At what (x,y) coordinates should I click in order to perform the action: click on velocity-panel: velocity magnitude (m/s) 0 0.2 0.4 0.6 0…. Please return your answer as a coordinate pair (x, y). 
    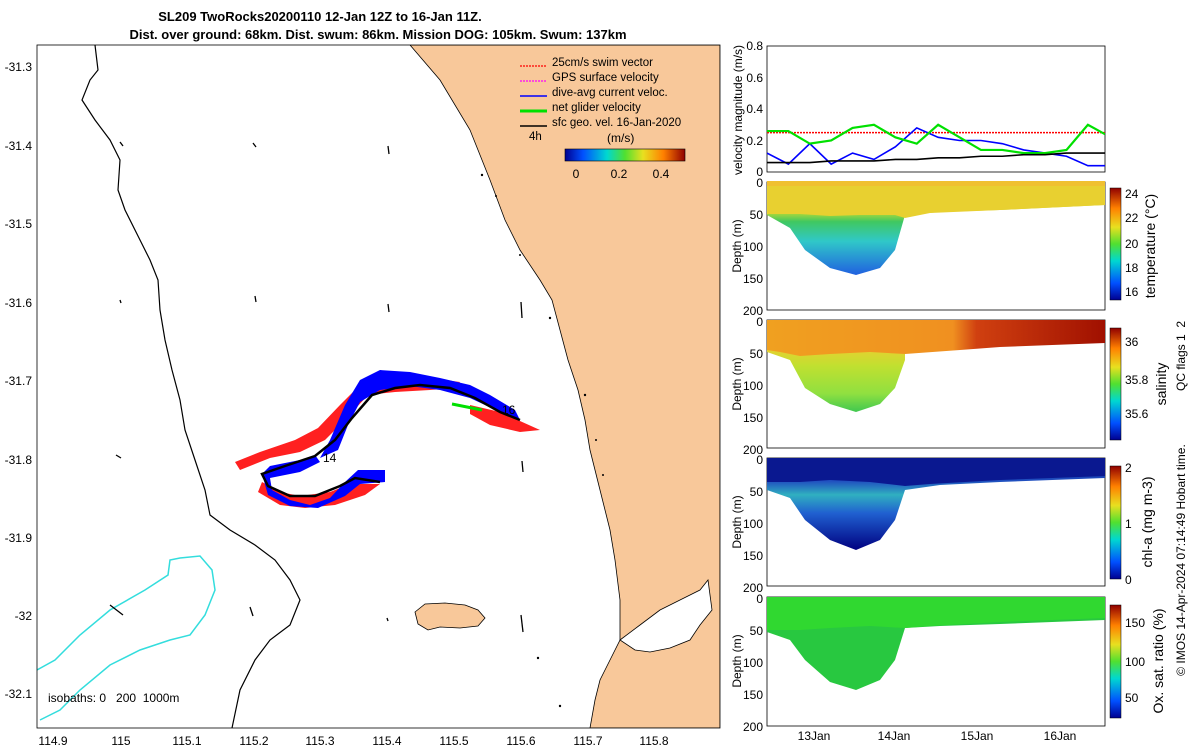
    Looking at the image, I should click on (918, 109).